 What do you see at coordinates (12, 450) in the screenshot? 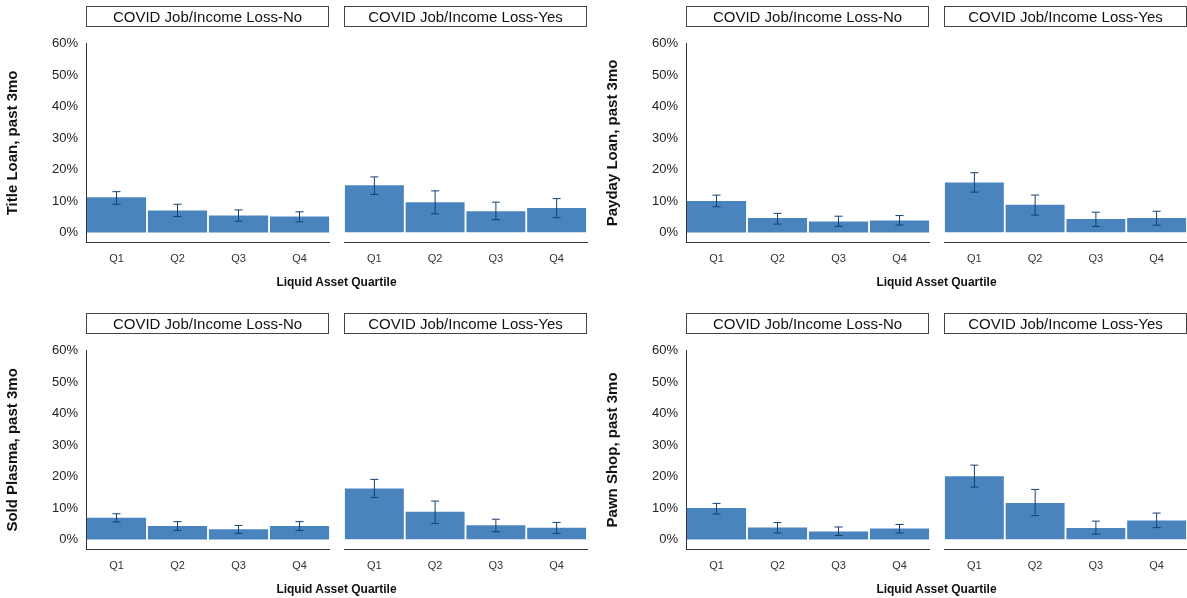
I see `y-axis-title: Sold Plasma, past 3mo` at bounding box center [12, 450].